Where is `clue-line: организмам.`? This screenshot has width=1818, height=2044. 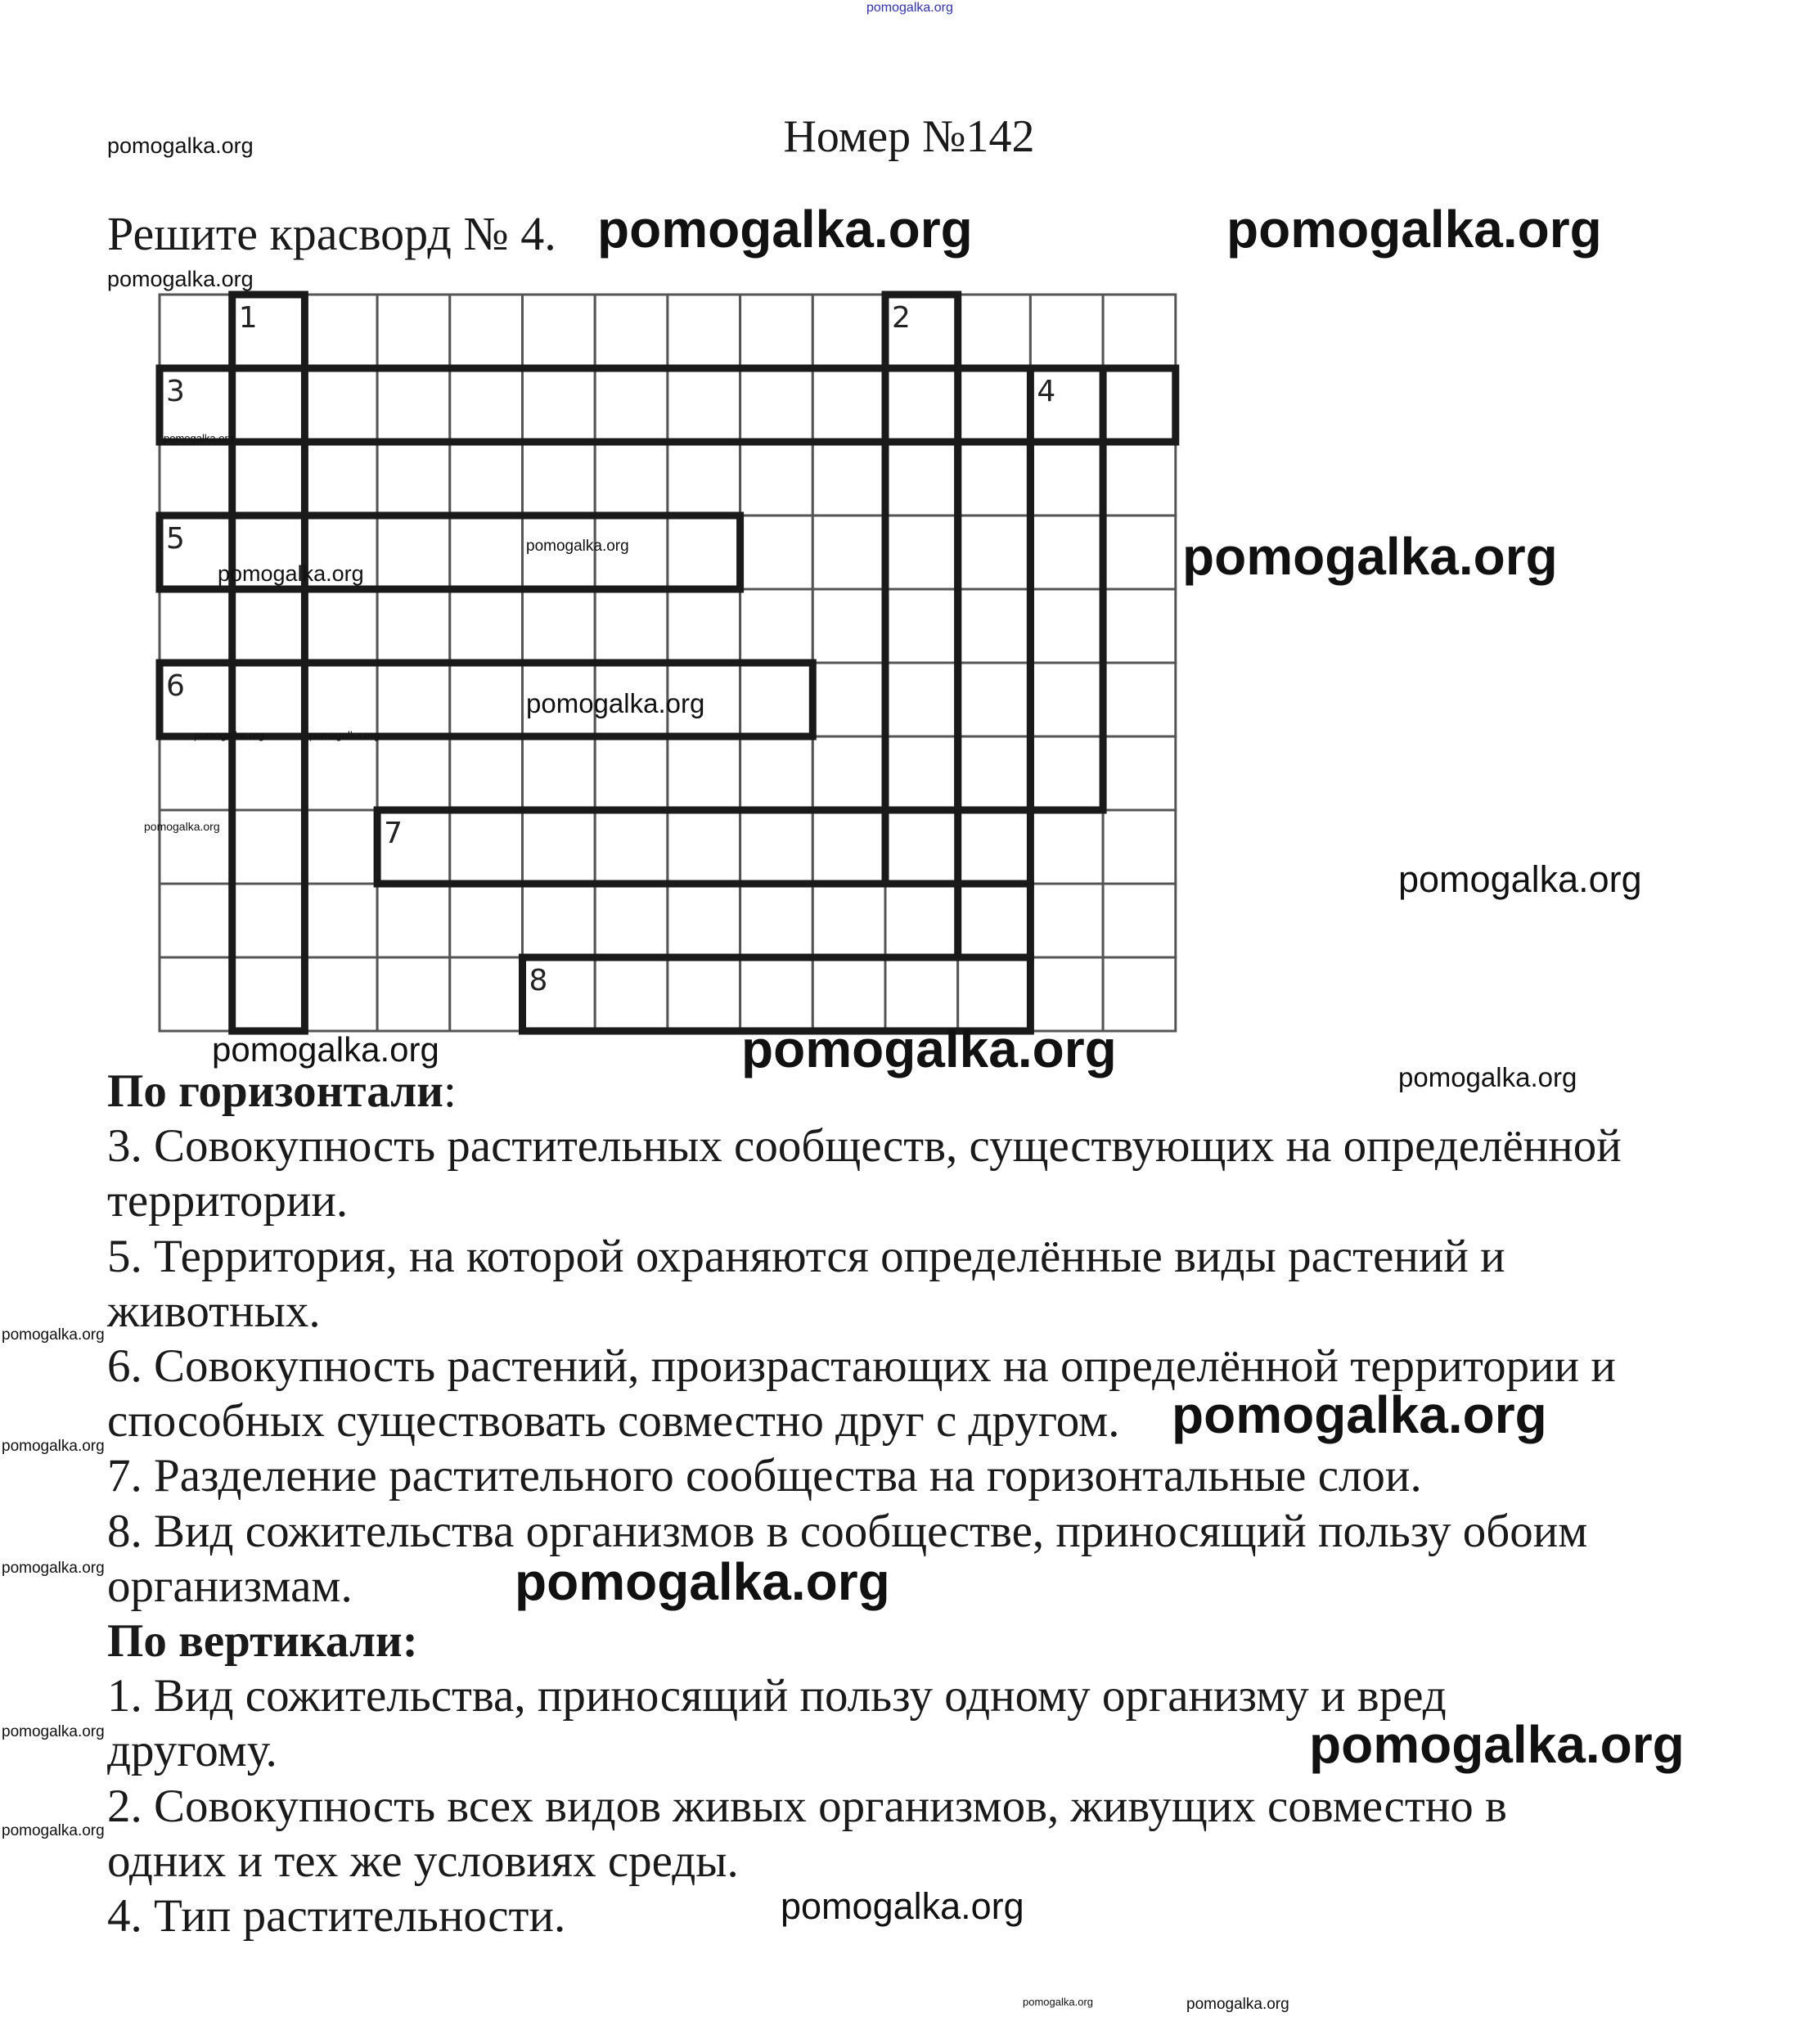
clue-line: организмам. is located at coordinates (230, 1586).